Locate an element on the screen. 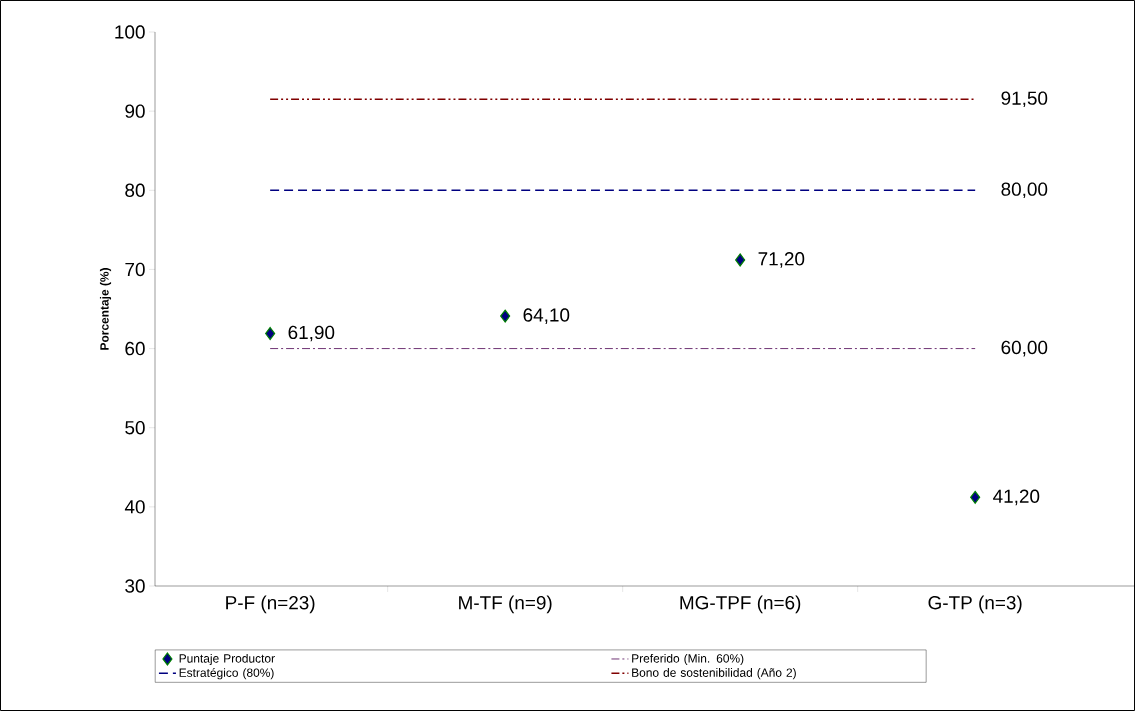 The height and width of the screenshot is (711, 1135). y-tick-label: 100 is located at coordinates (130, 32).